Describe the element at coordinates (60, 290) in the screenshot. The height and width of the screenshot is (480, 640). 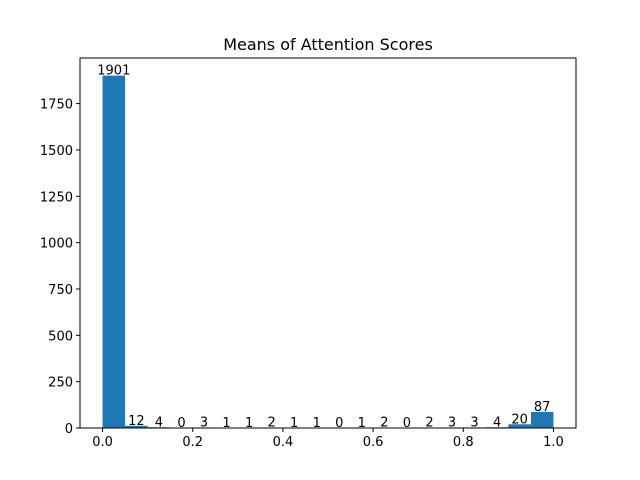
I see `y-tick-label: 750` at that location.